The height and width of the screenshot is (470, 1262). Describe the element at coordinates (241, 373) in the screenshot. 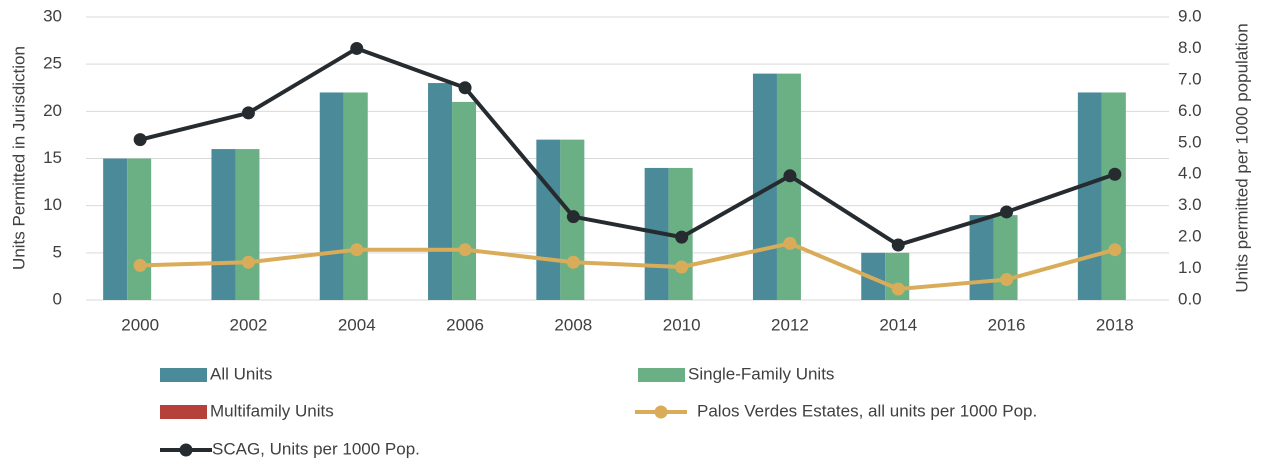

I see `legend-label: All Units` at that location.